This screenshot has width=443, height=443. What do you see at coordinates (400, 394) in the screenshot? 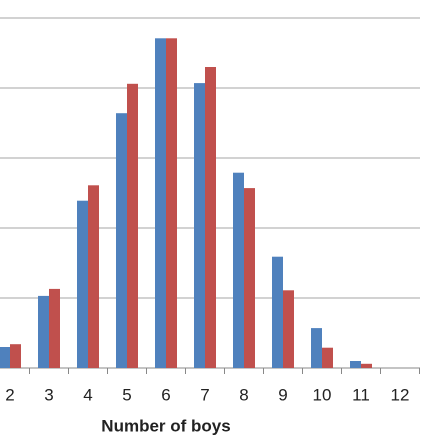
I see `x-tick-label: 12` at bounding box center [400, 394].